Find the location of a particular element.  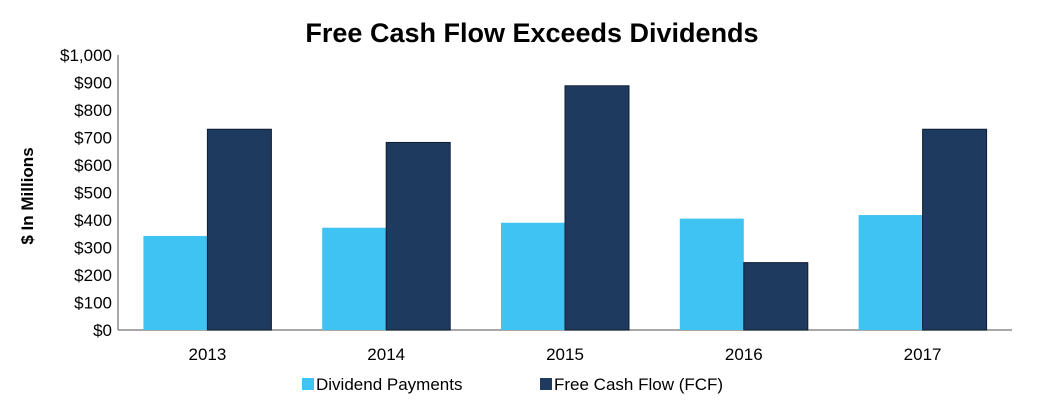

x-axis-ticks: 2013 2014 2015 2016 2017 is located at coordinates (564, 354).